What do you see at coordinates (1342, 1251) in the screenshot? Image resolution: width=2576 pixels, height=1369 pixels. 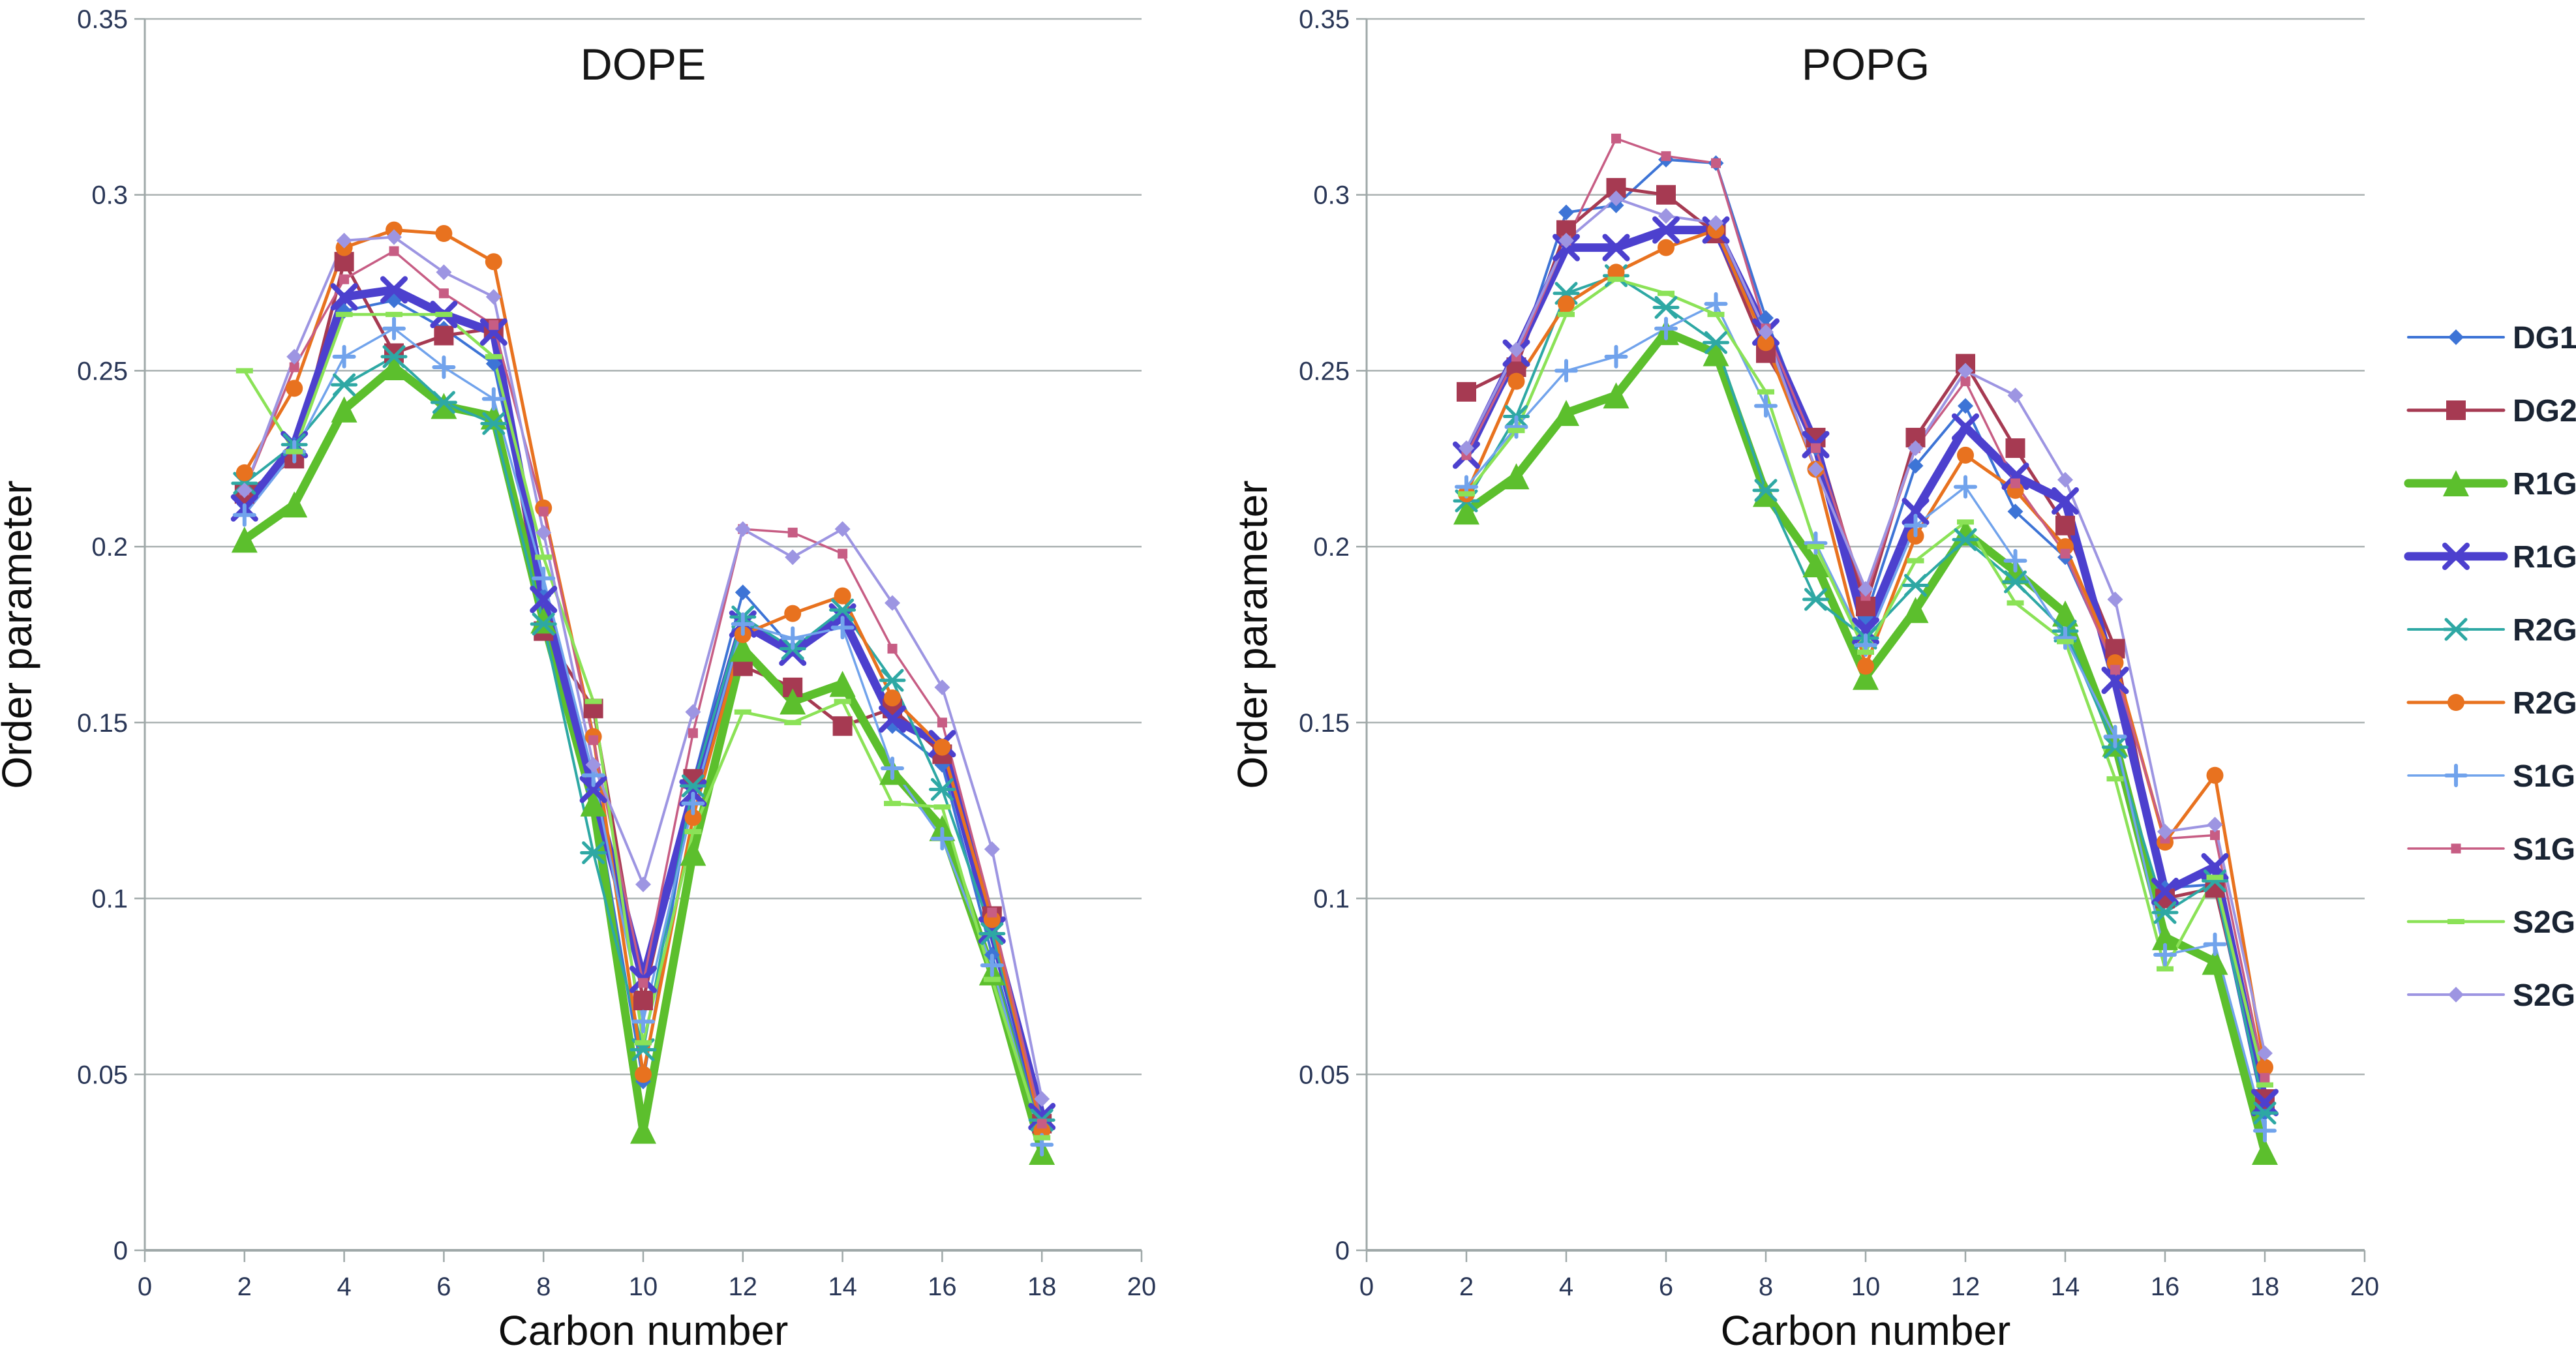 I see `y-tick-label: 0` at bounding box center [1342, 1251].